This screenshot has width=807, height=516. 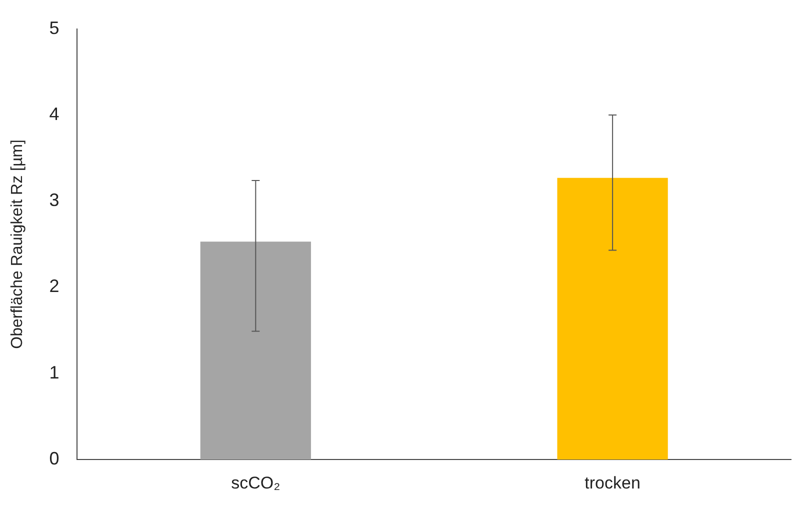 What do you see at coordinates (54, 372) in the screenshot?
I see `y-tick-label: 1` at bounding box center [54, 372].